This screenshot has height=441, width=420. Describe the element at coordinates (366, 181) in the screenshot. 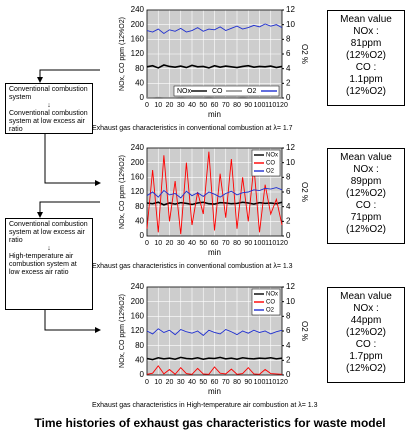

I see `mean-line: 89ppm` at that location.